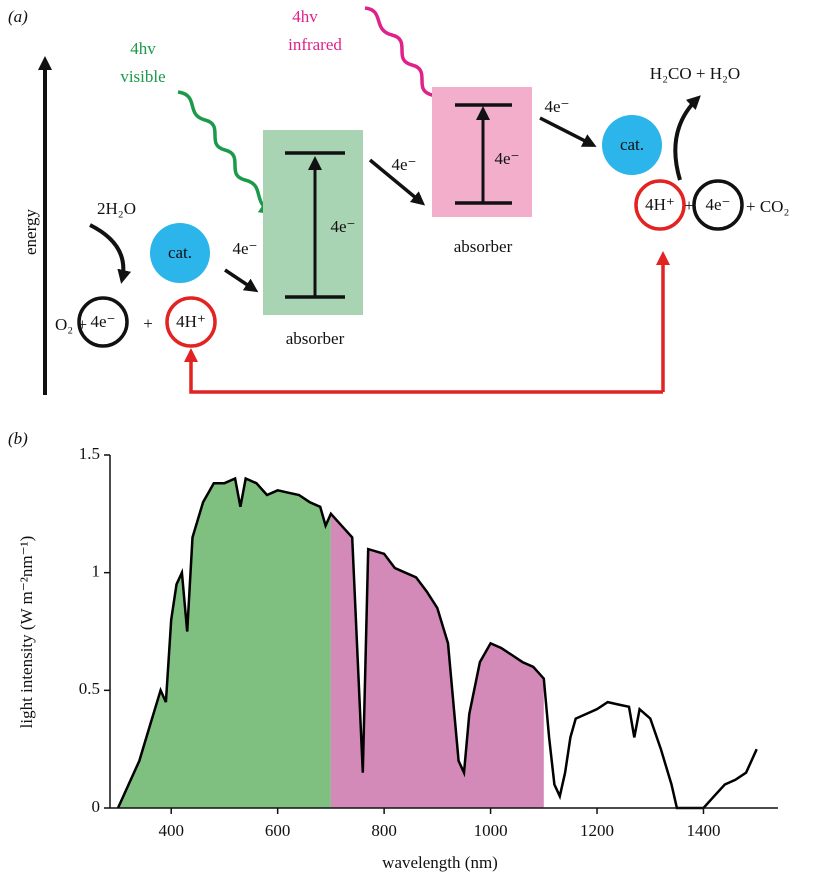 This screenshot has height=876, width=825. Describe the element at coordinates (384, 830) in the screenshot. I see `x-tick-label: 800` at that location.